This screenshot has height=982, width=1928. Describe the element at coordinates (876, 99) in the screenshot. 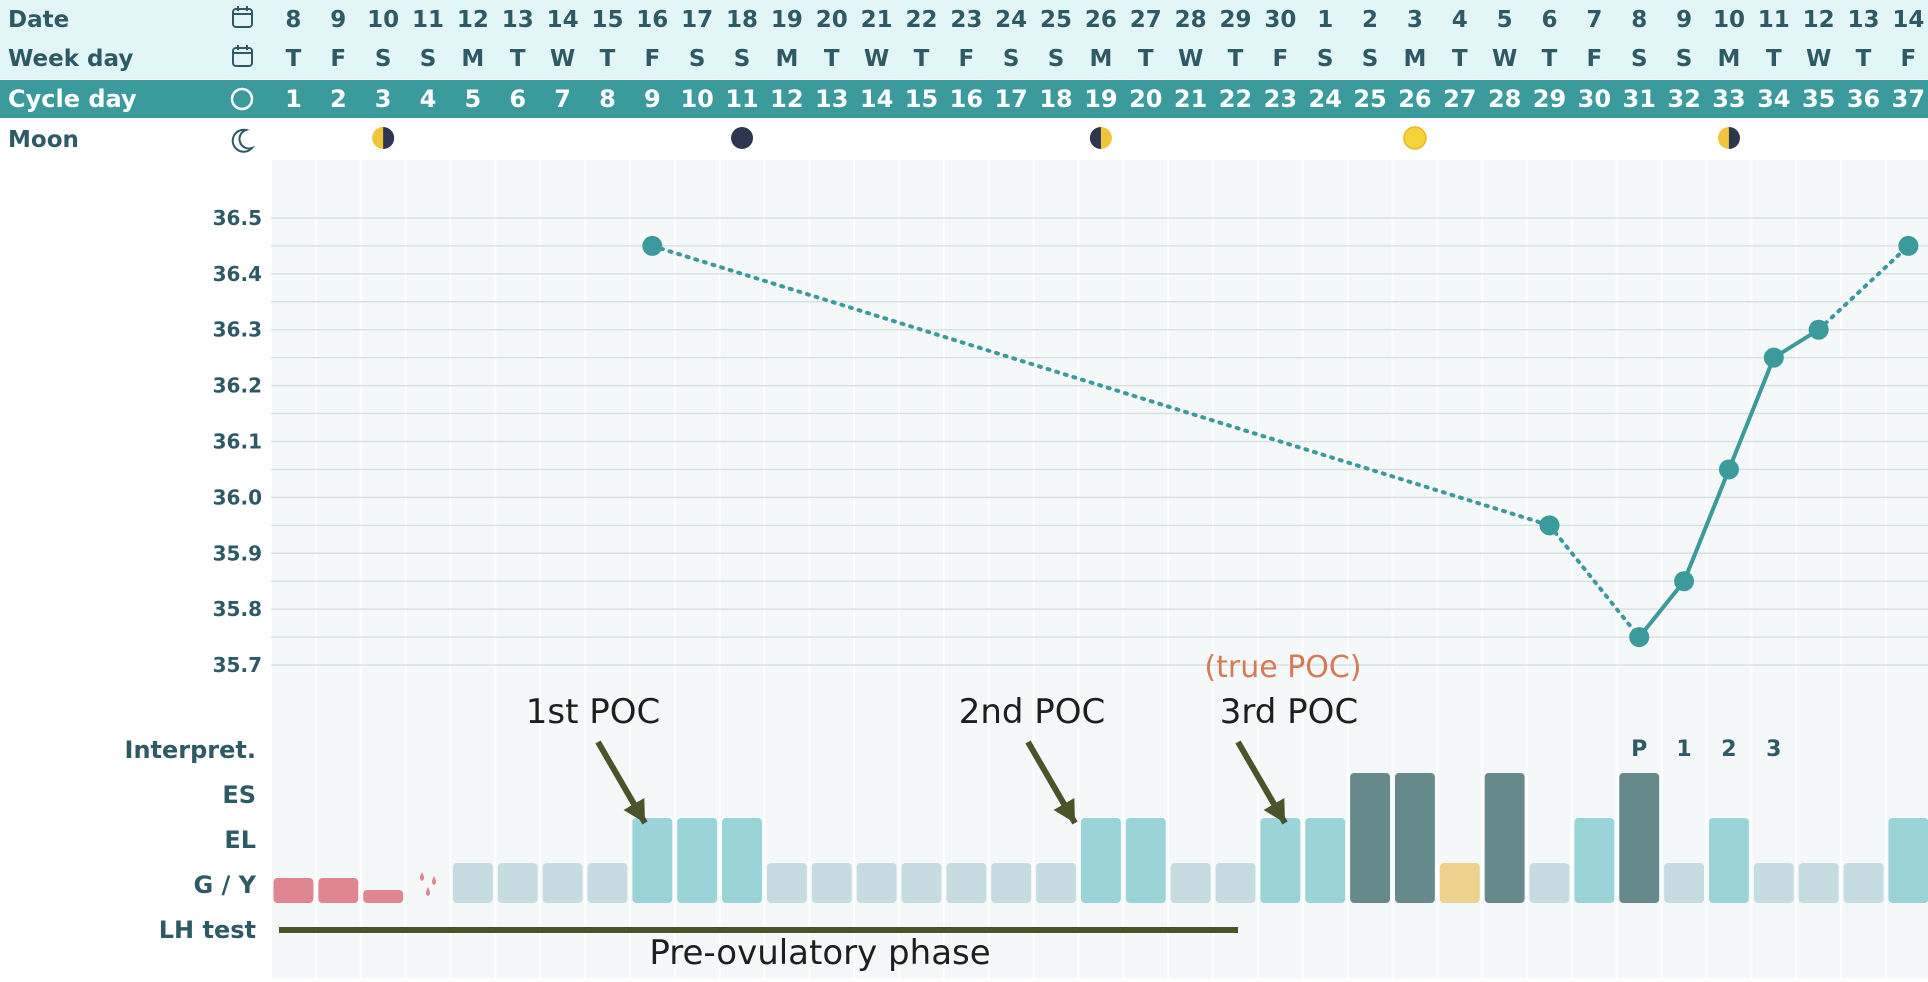

I see `cycle-day-cell: 14` at that location.